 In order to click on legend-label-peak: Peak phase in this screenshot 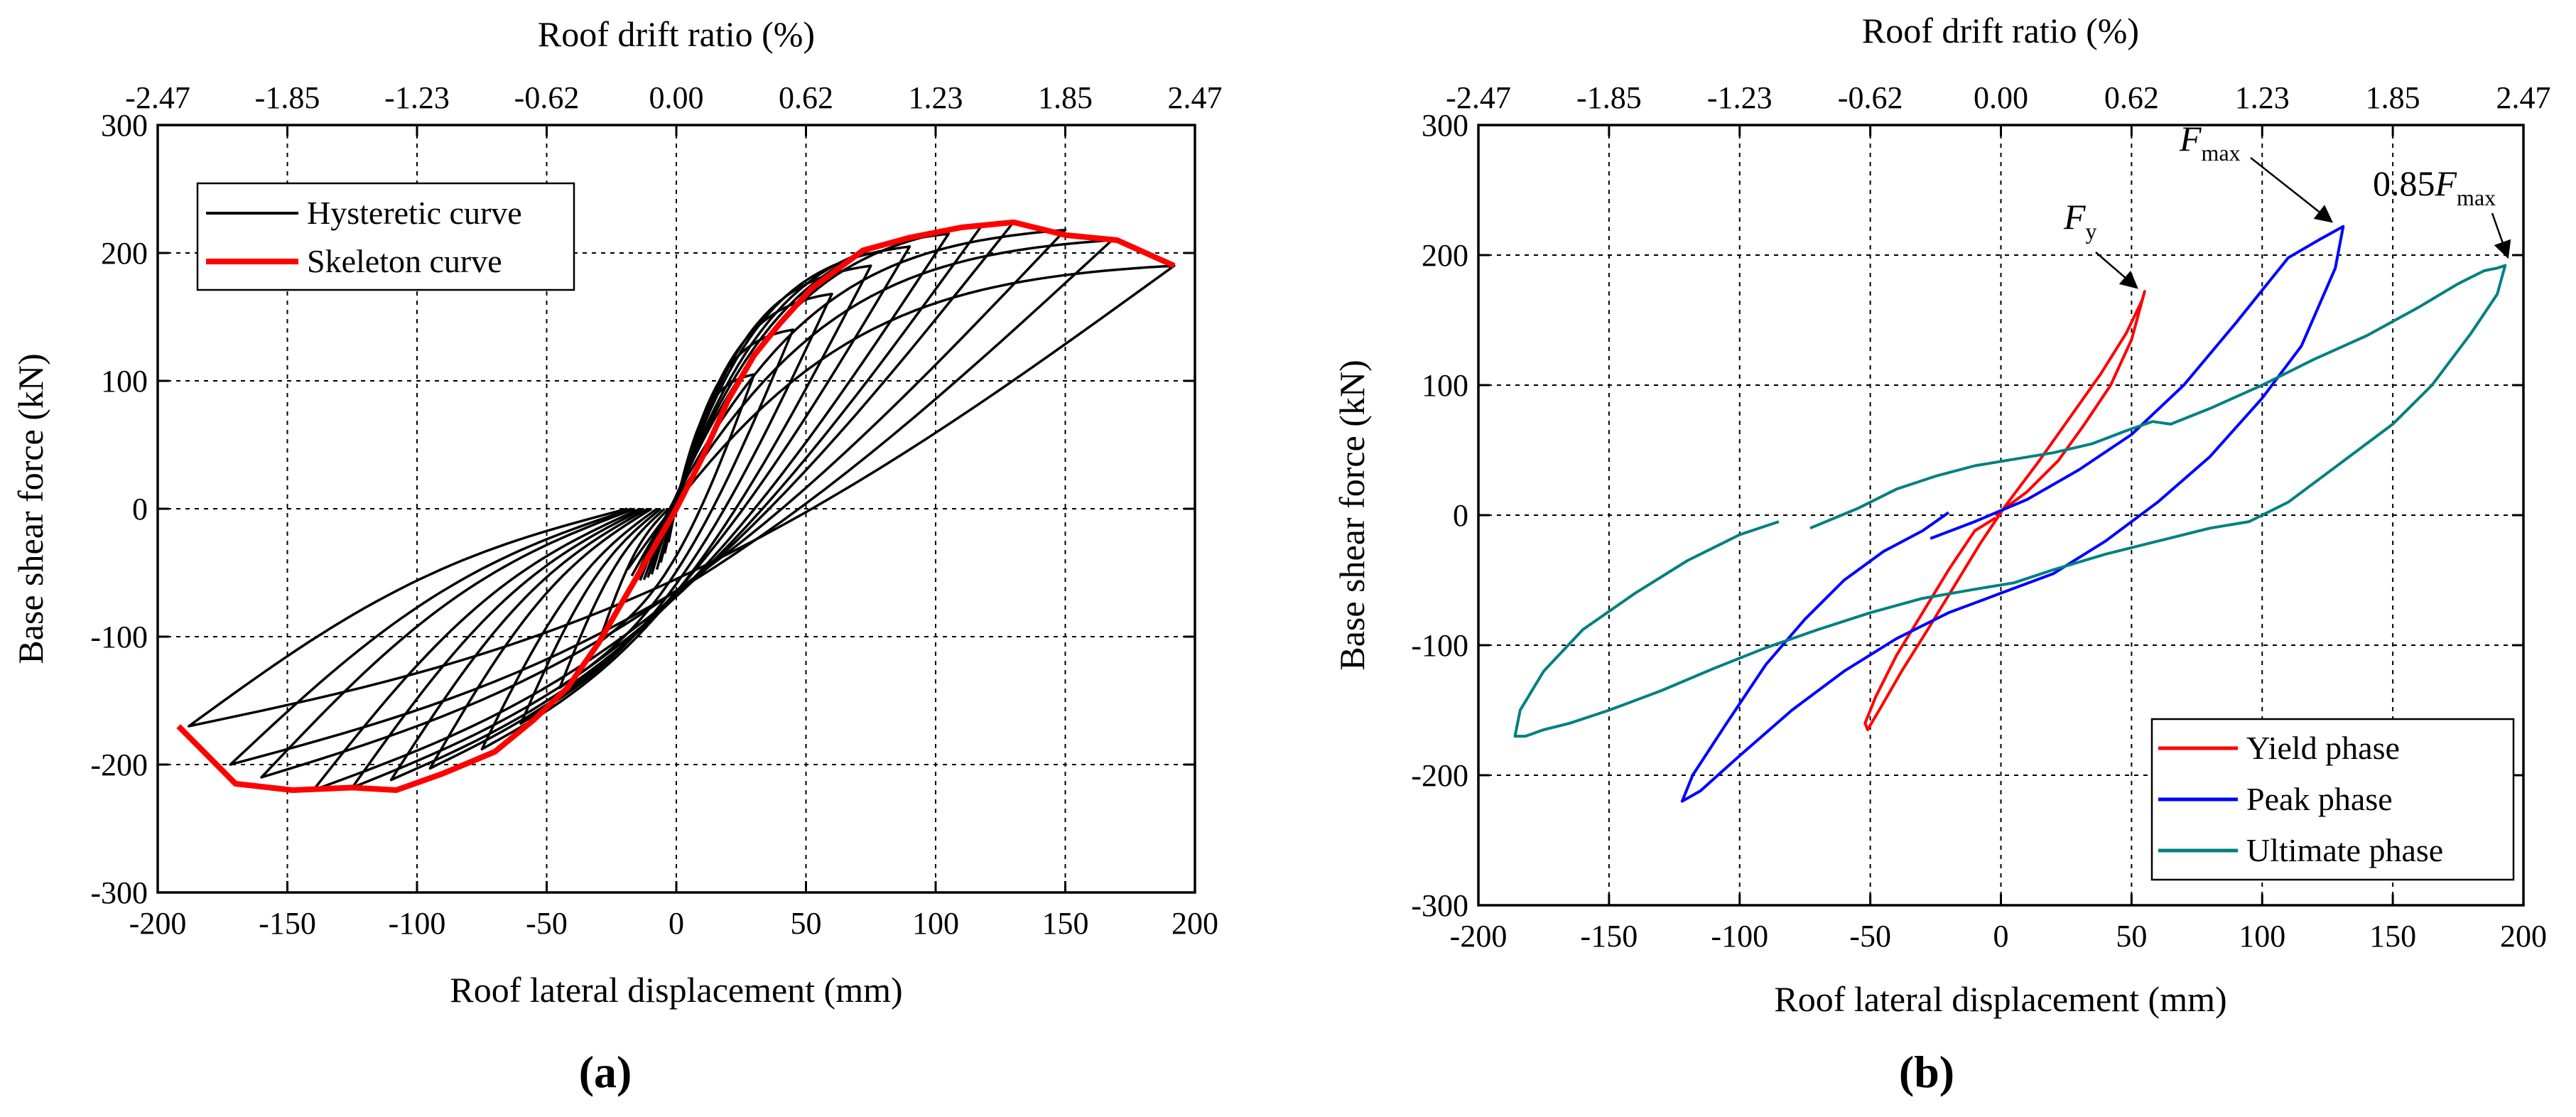, I will do `click(2319, 799)`.